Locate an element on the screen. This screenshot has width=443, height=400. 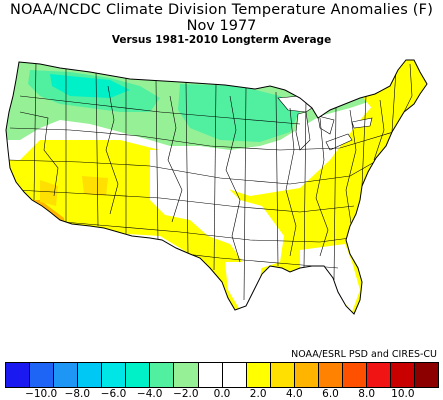
colorbar-tick-label: 6.0 is located at coordinates (330, 394).